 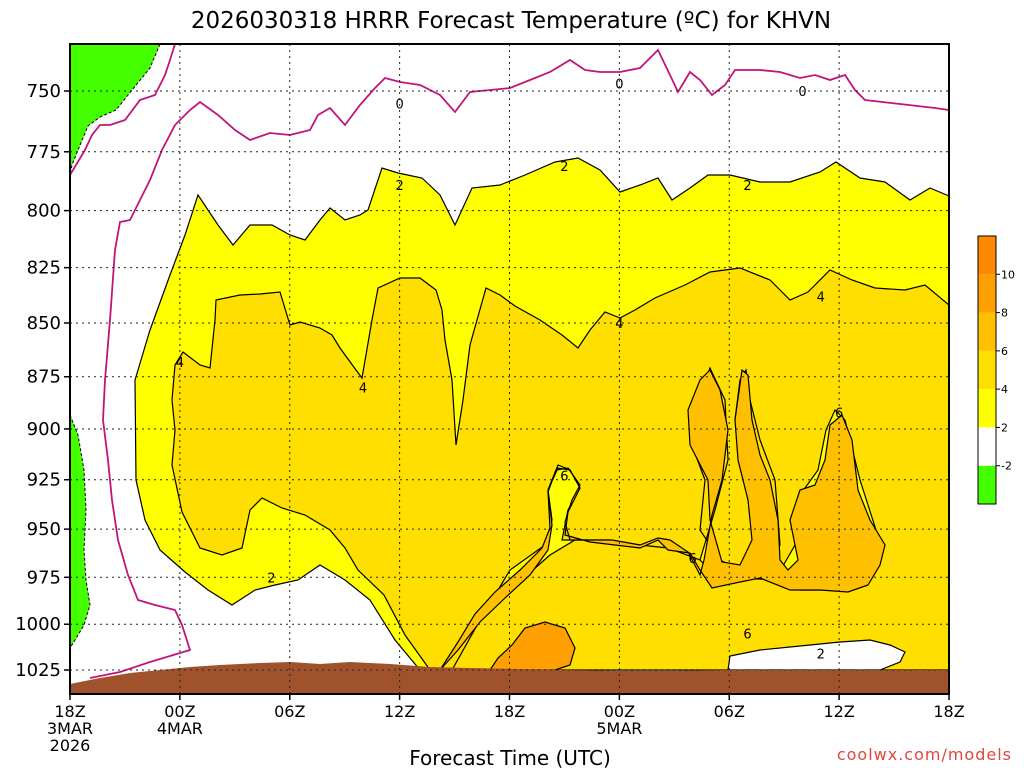 What do you see at coordinates (1004, 427) in the screenshot?
I see `colorbar-label: 2` at bounding box center [1004, 427].